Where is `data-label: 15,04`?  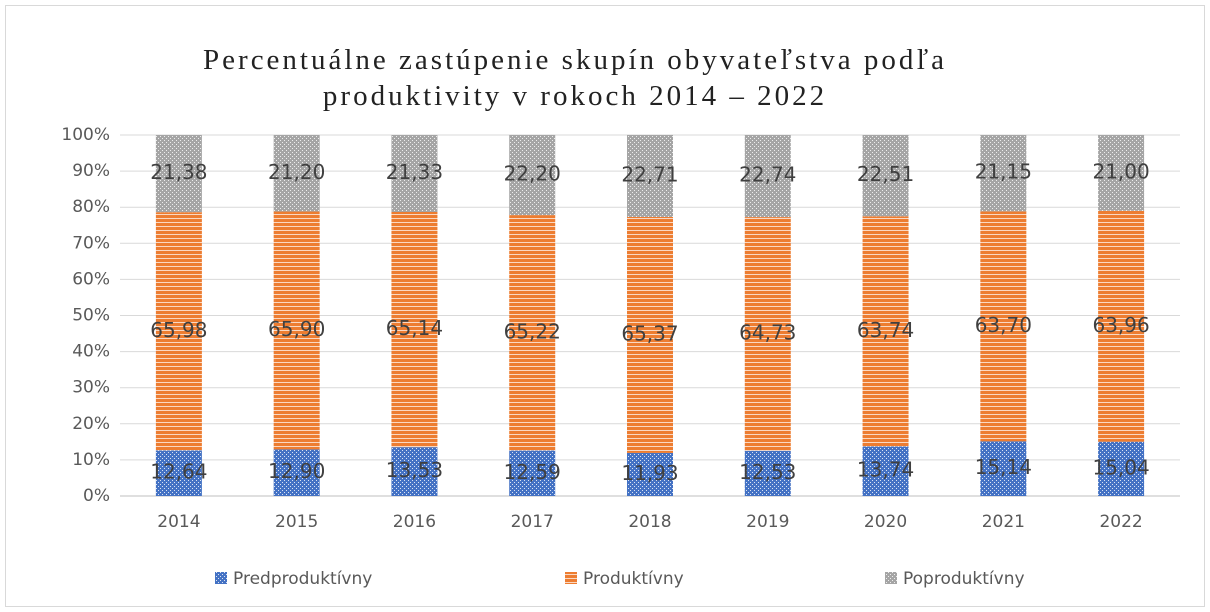
data-label: 15,04 is located at coordinates (1120, 467).